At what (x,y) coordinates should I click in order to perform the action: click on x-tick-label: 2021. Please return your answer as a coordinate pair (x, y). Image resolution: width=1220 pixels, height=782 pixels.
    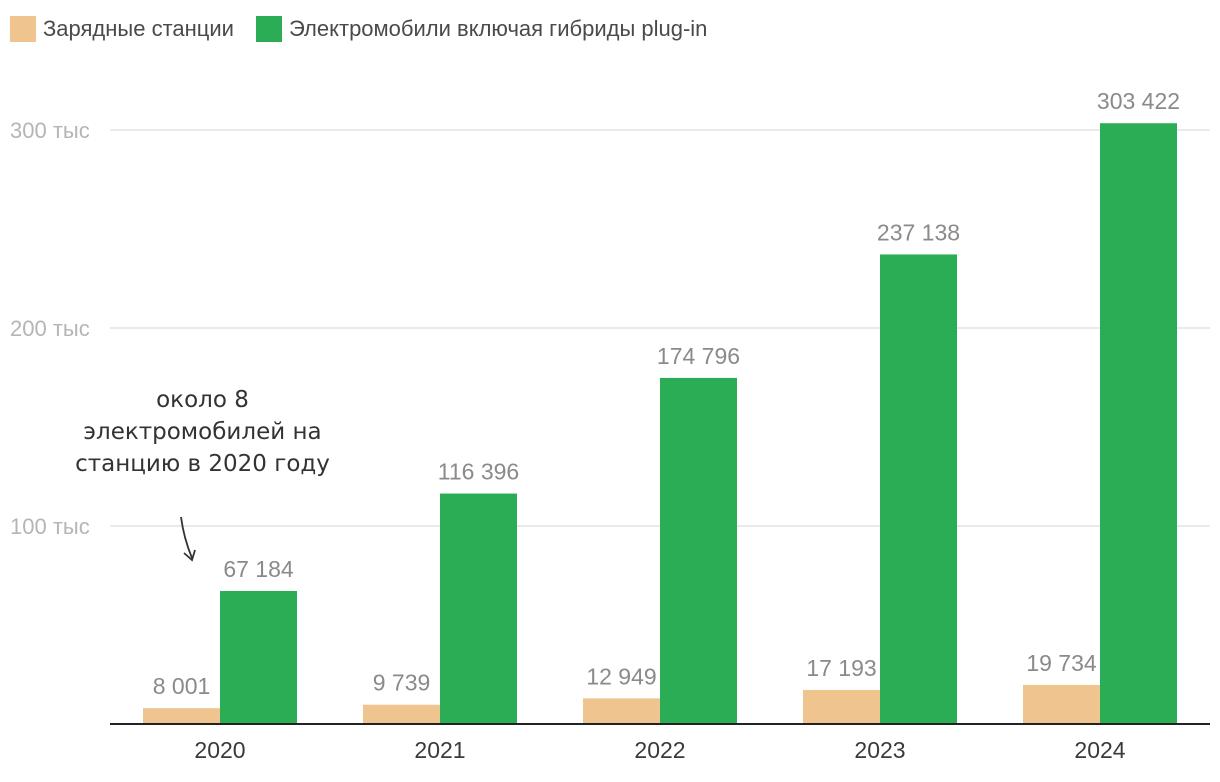
    Looking at the image, I should click on (439, 750).